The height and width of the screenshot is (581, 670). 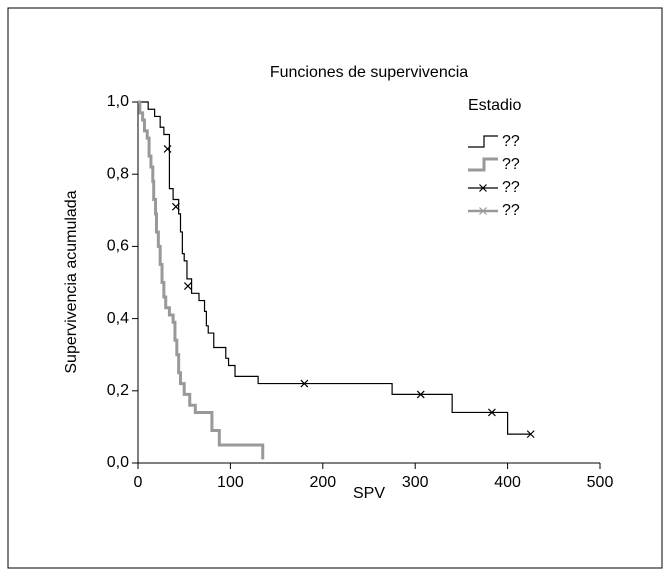 What do you see at coordinates (118, 318) in the screenshot?
I see `y-tick-label: 0,4` at bounding box center [118, 318].